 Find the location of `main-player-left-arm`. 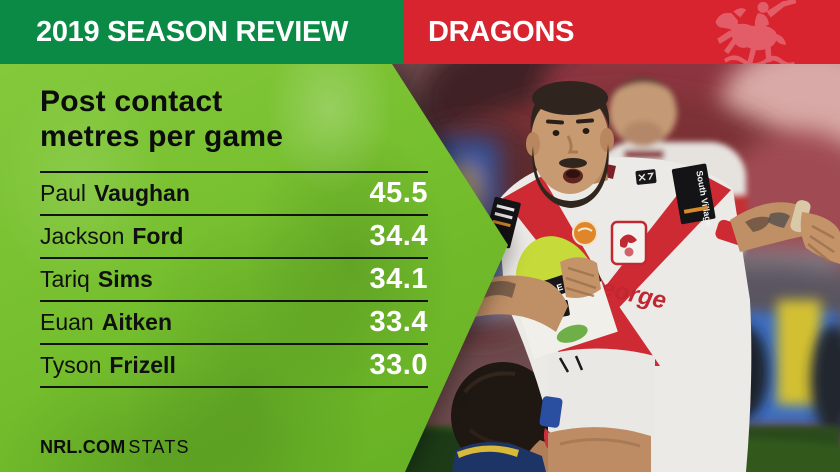

main-player-left-arm is located at coordinates (535, 294).